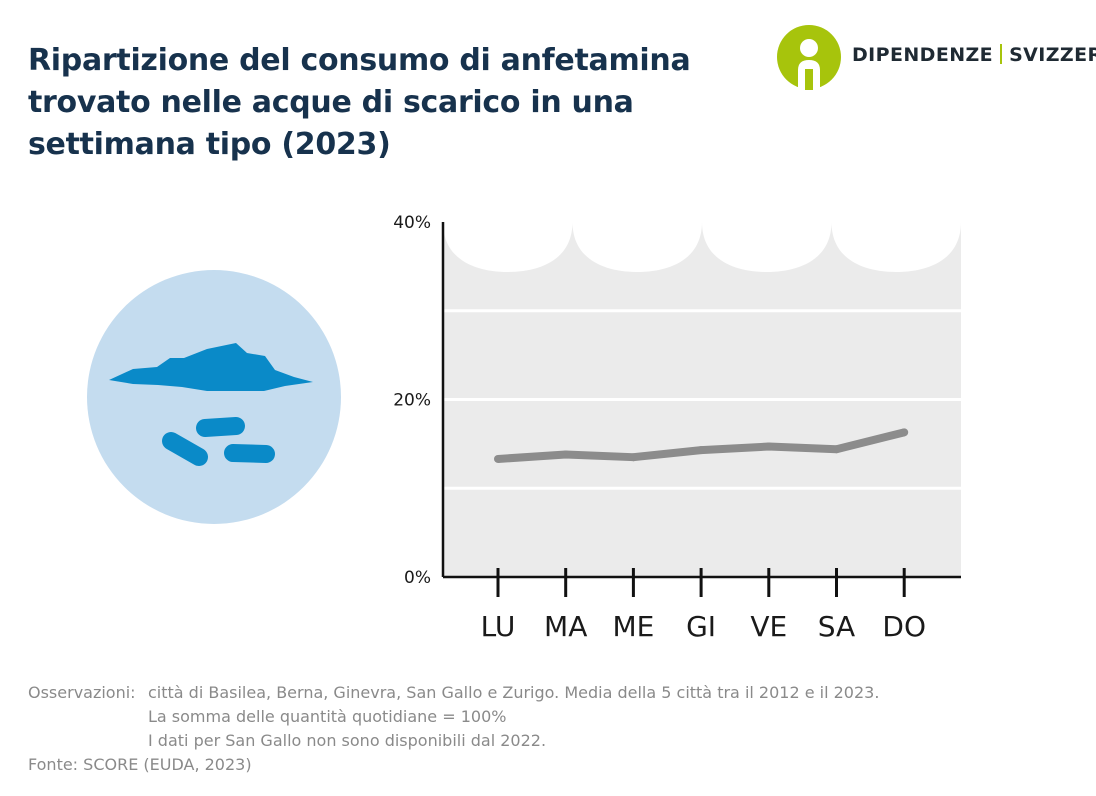 The image size is (1096, 796). I want to click on title-line: Ripartizione del consumo di anfetamina, so click(359, 60).